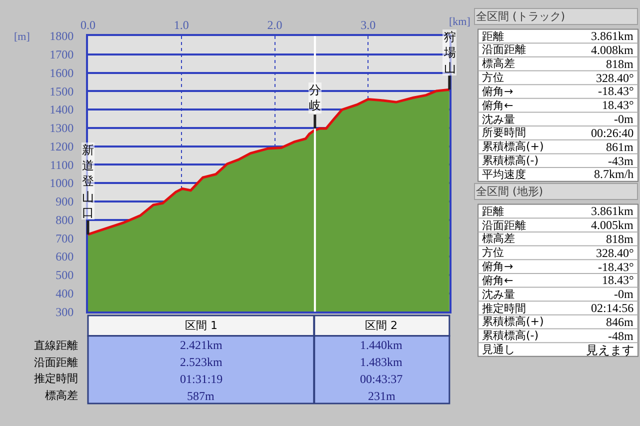 The height and width of the screenshot is (426, 640). What do you see at coordinates (201, 345) in the screenshot?
I see `text: 2.421km` at bounding box center [201, 345].